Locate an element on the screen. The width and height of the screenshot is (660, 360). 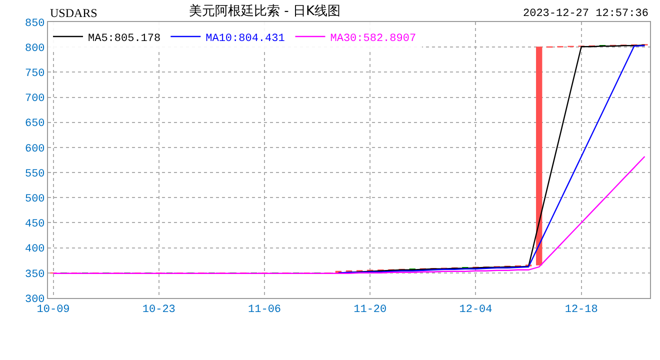
y-tick-label: 350 is located at coordinates (34, 274).